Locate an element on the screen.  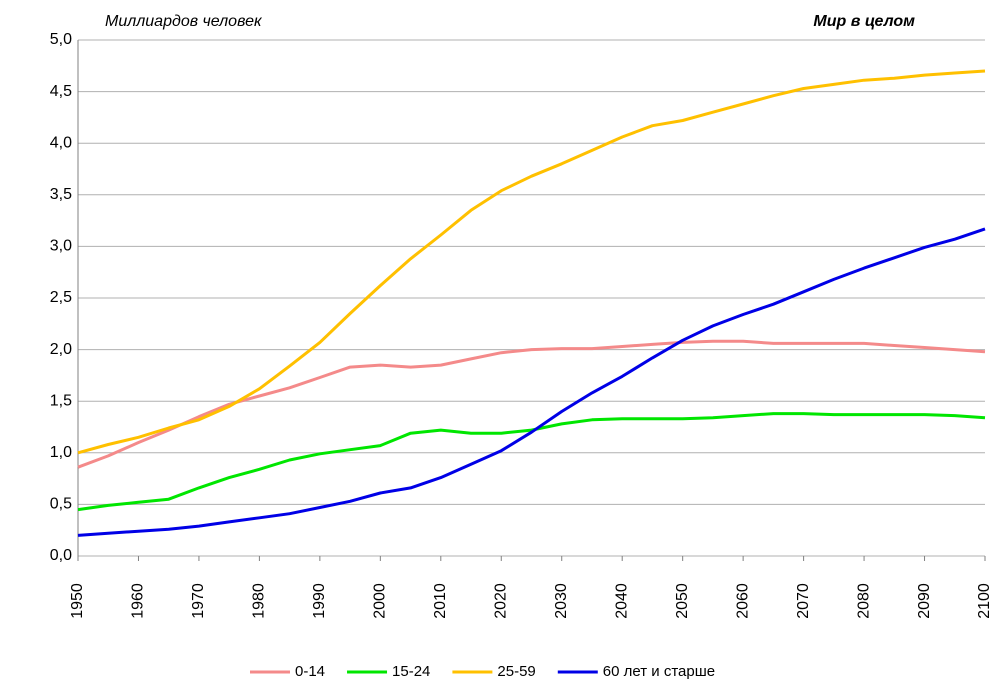
y-tick-label: 1,0 is located at coordinates (61, 452).